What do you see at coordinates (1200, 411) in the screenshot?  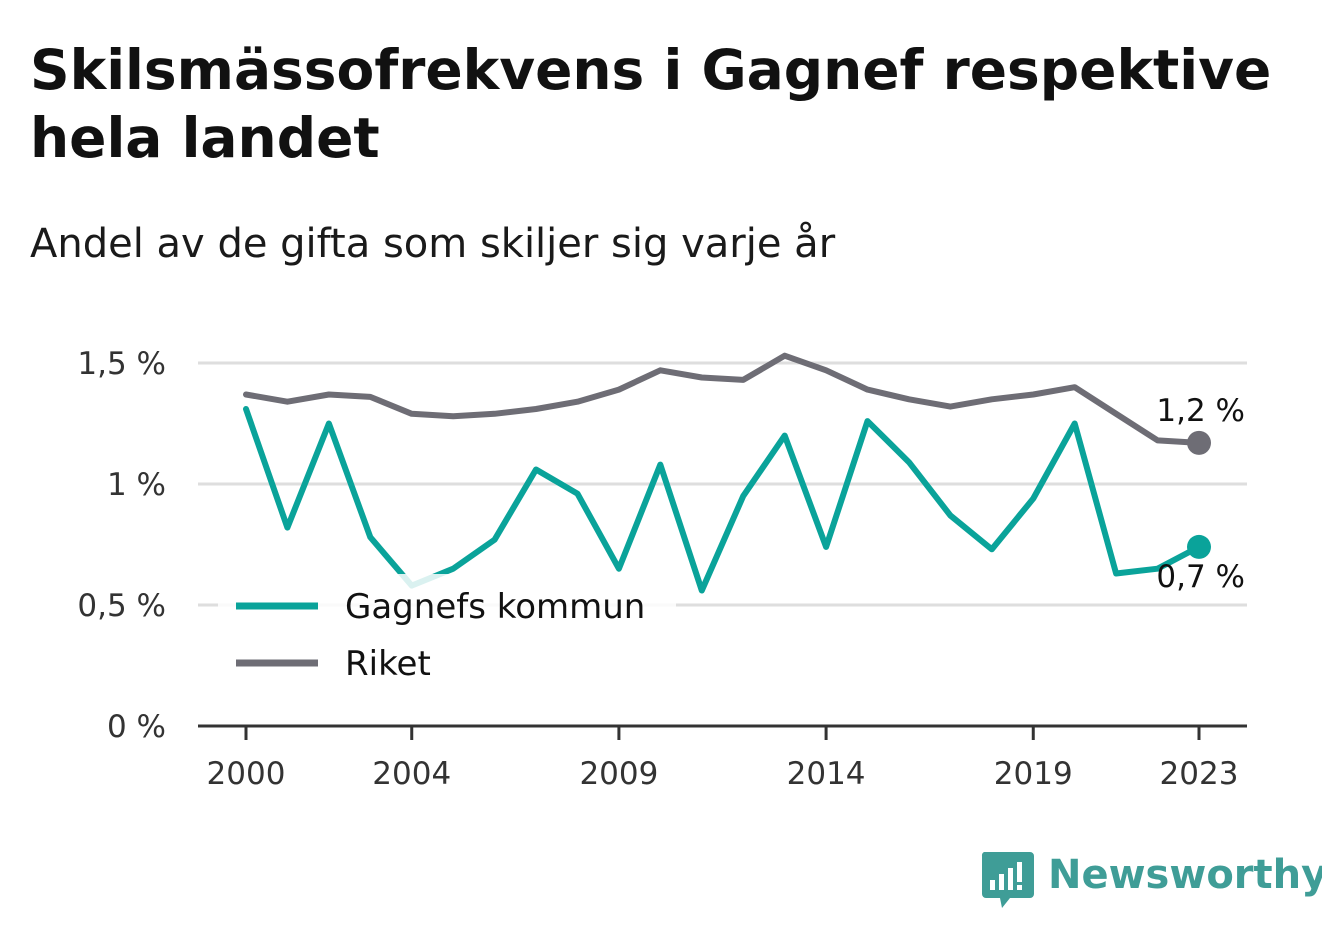 I see `end-label-riket: 1,2 %` at bounding box center [1200, 411].